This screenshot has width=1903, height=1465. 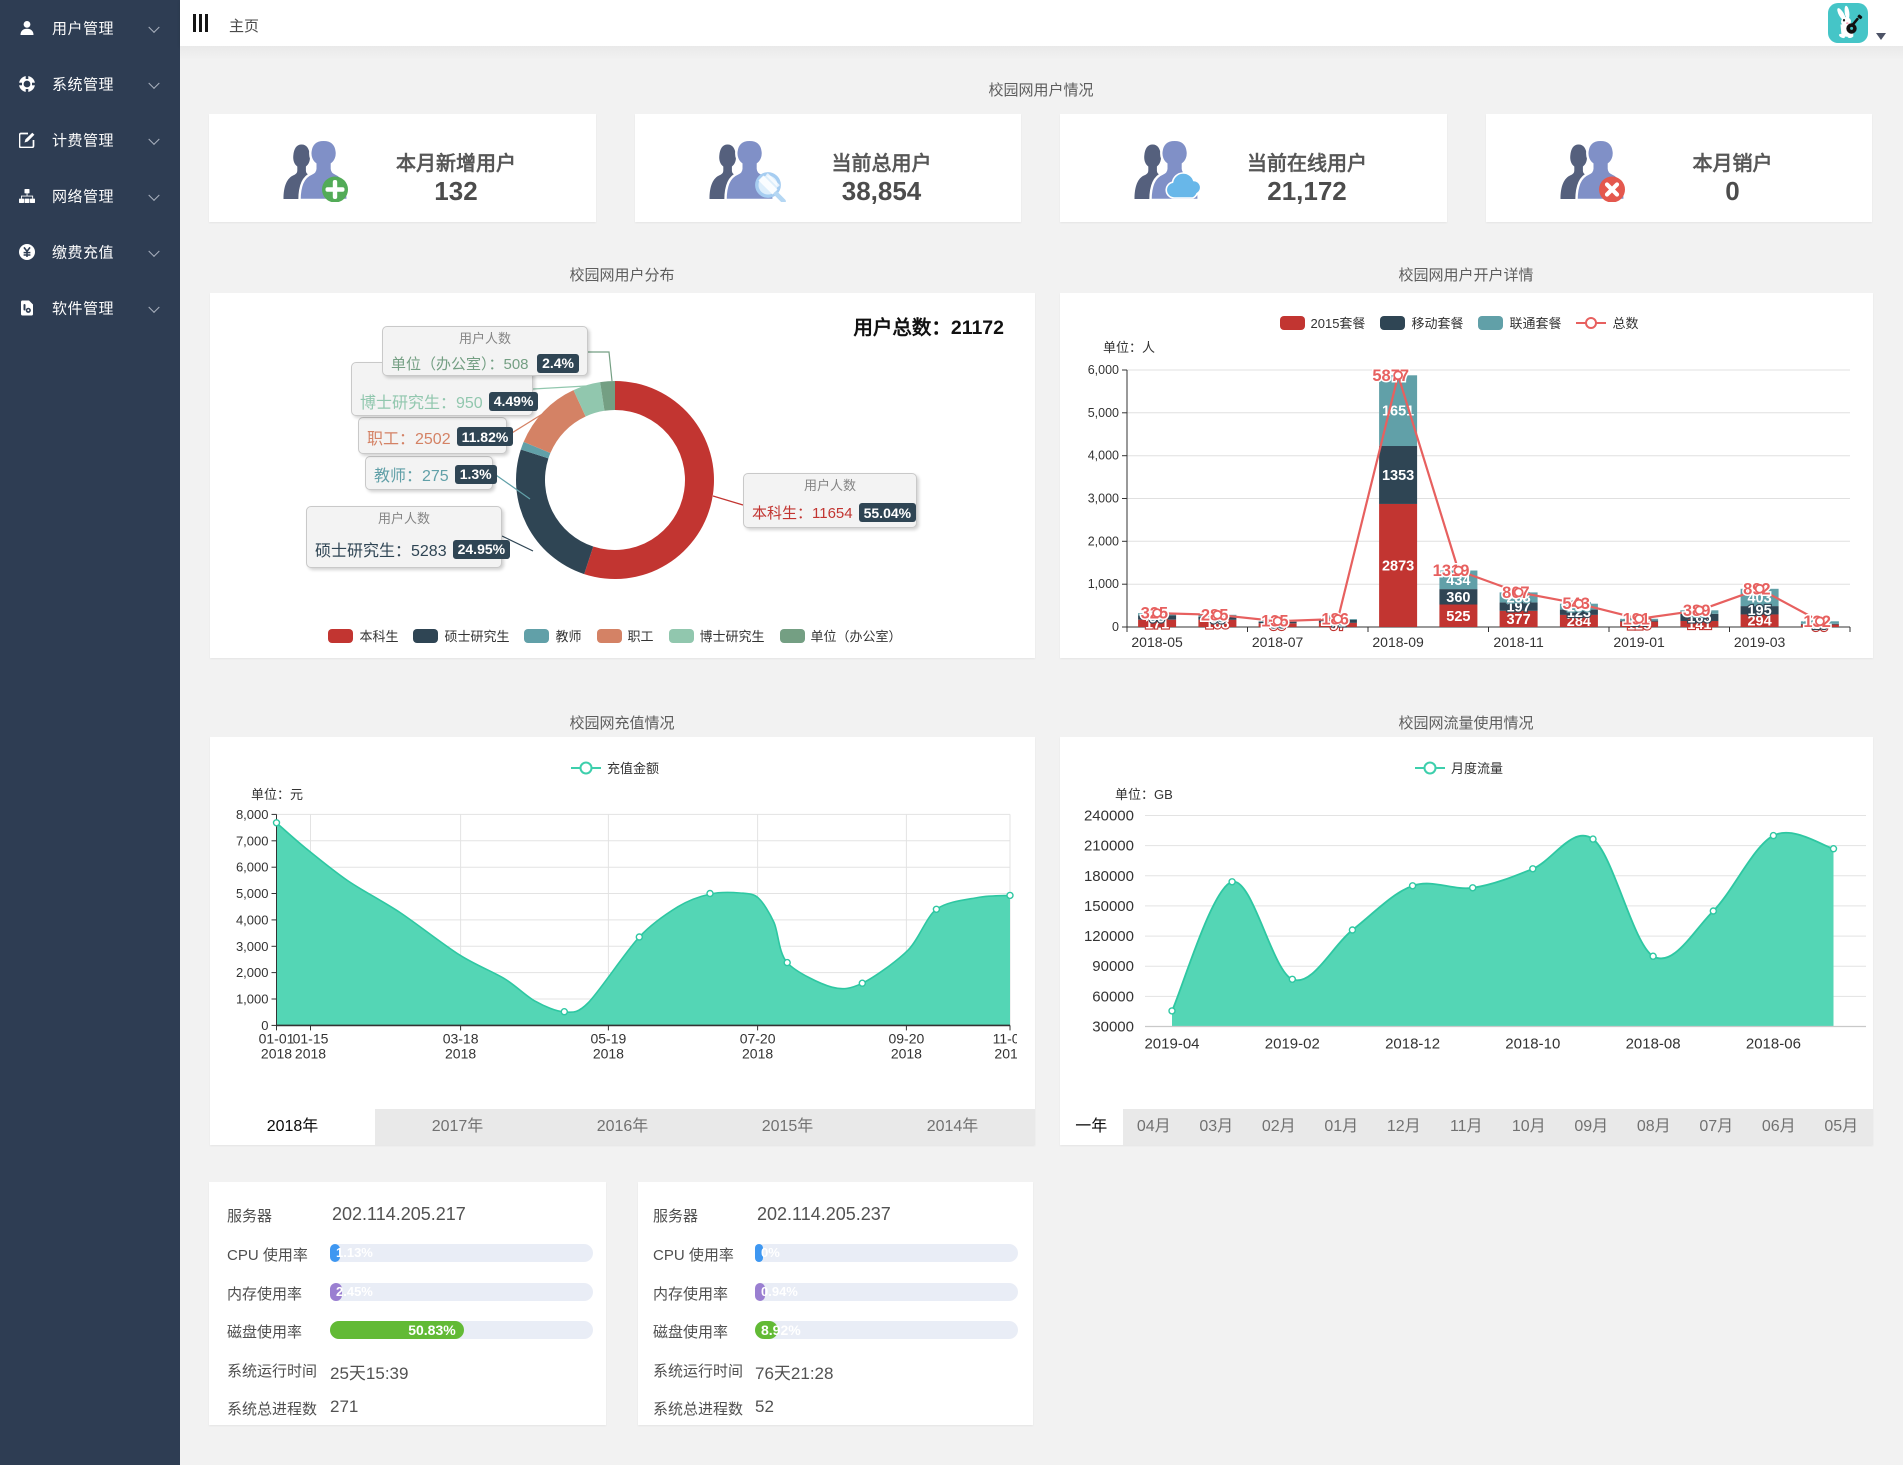 What do you see at coordinates (1157, 642) in the screenshot?
I see `svg-text: 2018-05` at bounding box center [1157, 642].